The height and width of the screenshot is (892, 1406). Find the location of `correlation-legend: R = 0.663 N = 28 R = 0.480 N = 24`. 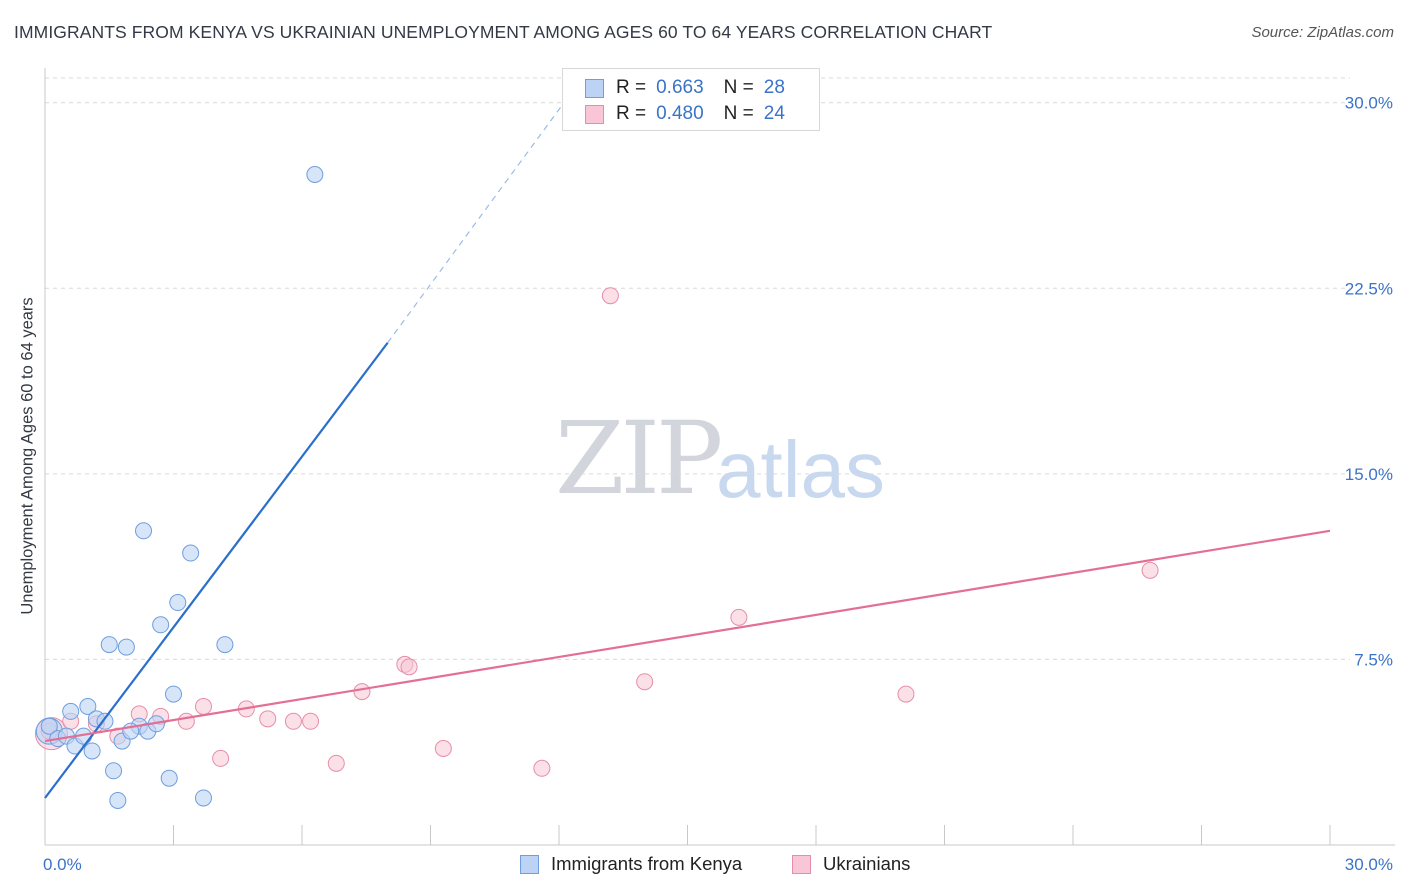

correlation-legend: R = 0.663 N = 28 R = 0.480 N = 24 is located at coordinates (691, 99).